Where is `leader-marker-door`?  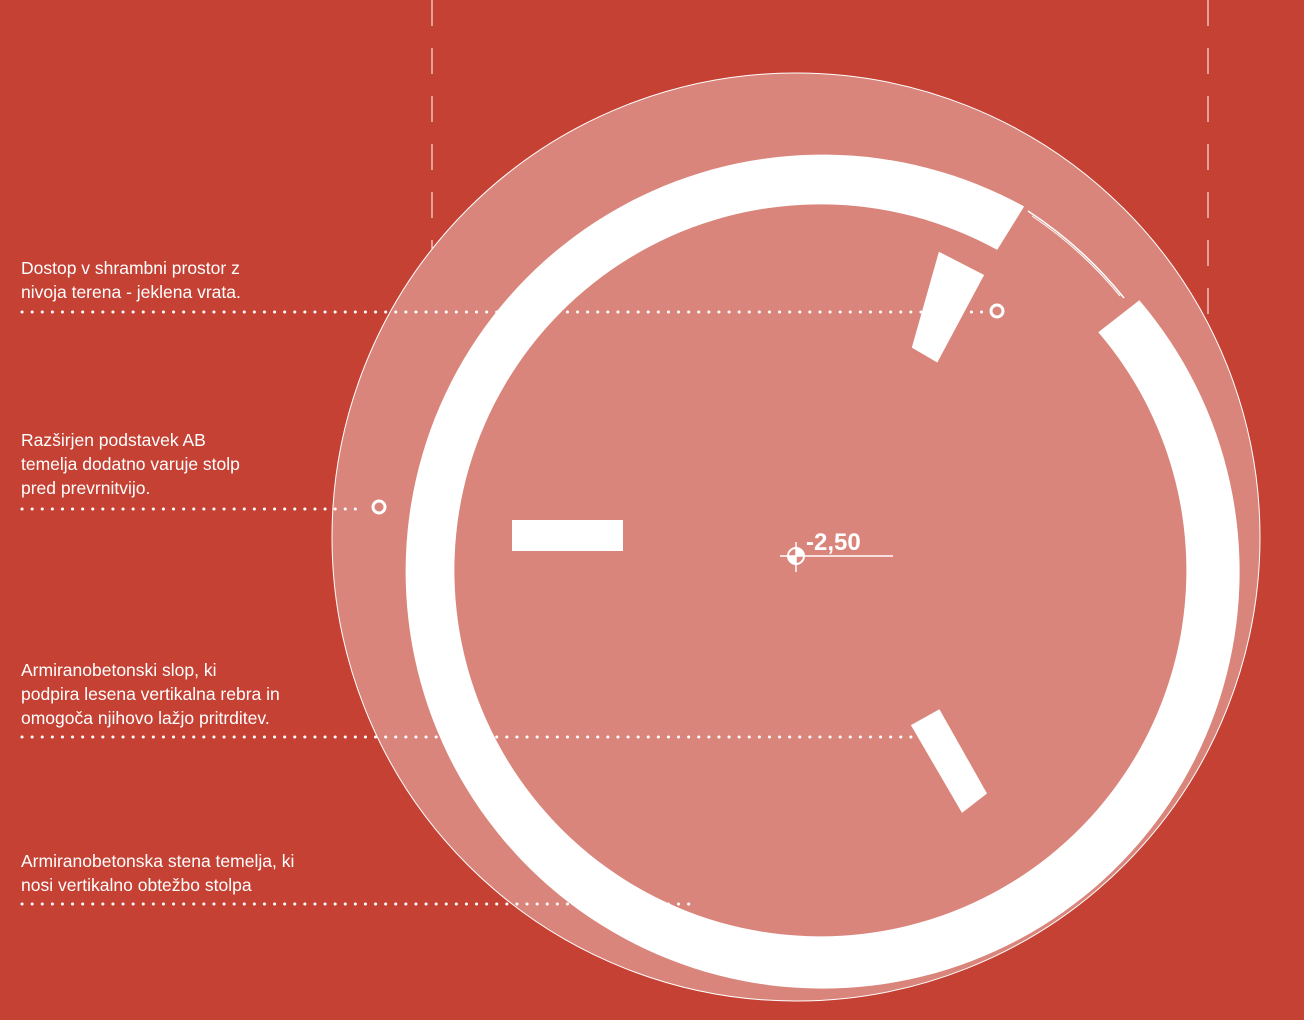 leader-marker-door is located at coordinates (997, 311).